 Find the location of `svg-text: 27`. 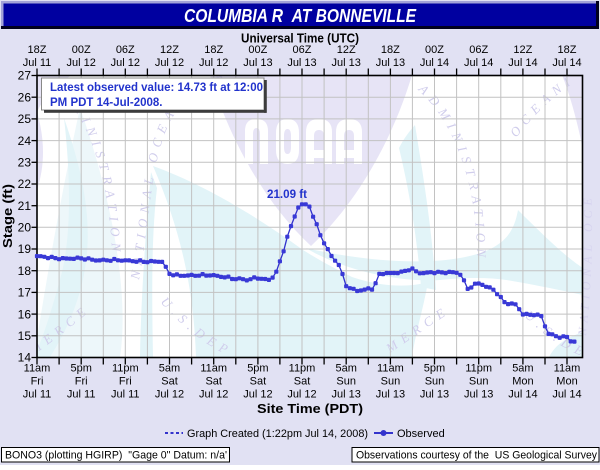

svg-text: 27 is located at coordinates (25, 76).